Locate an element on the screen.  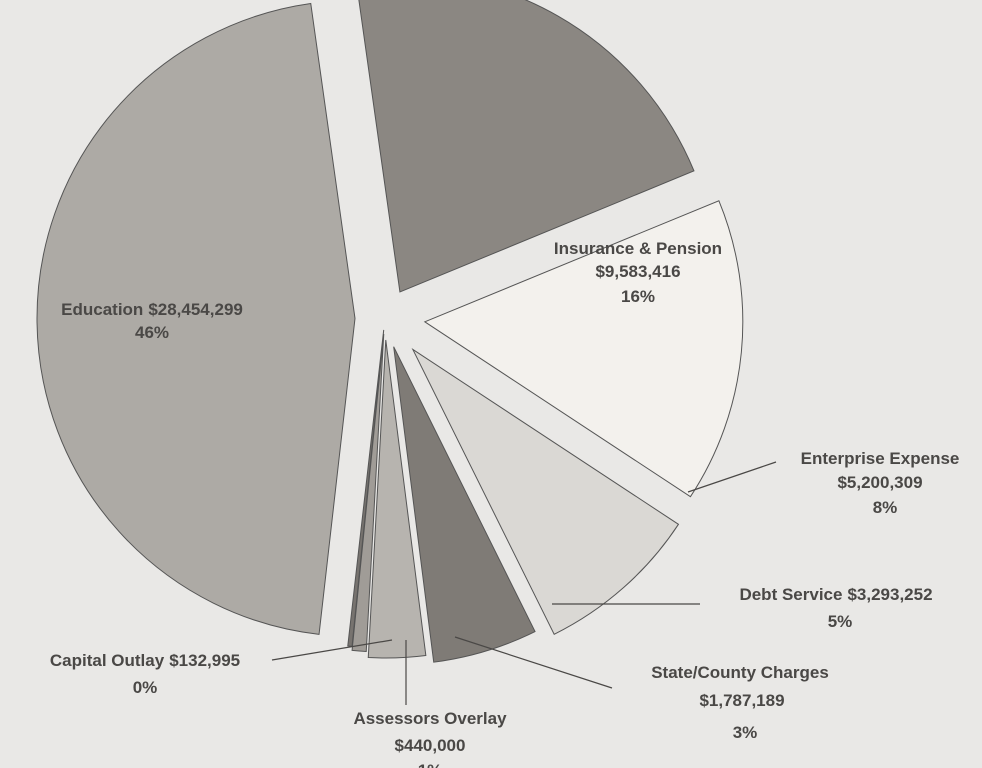
percent-label: 5% is located at coordinates (840, 621).